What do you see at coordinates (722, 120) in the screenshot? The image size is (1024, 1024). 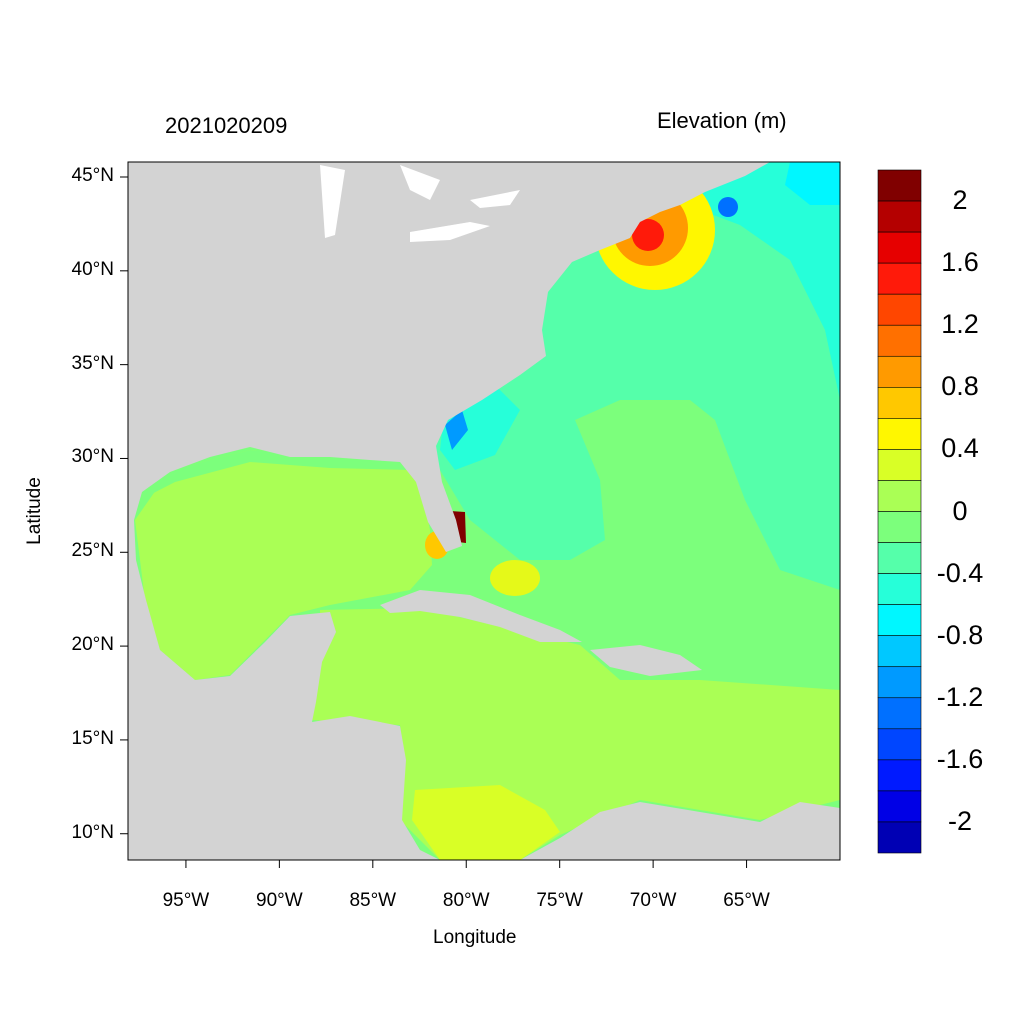 I see `variable-title: Elevation (m)` at bounding box center [722, 120].